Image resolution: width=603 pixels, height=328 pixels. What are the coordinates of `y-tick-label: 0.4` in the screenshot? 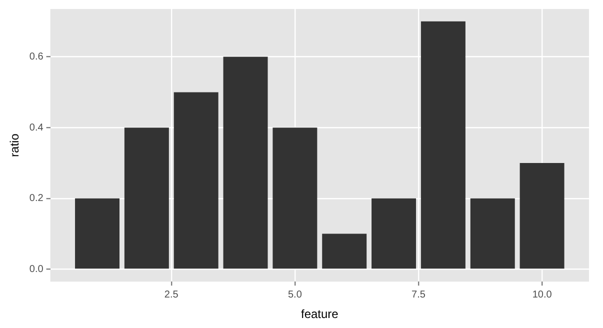 It's located at (36, 128).